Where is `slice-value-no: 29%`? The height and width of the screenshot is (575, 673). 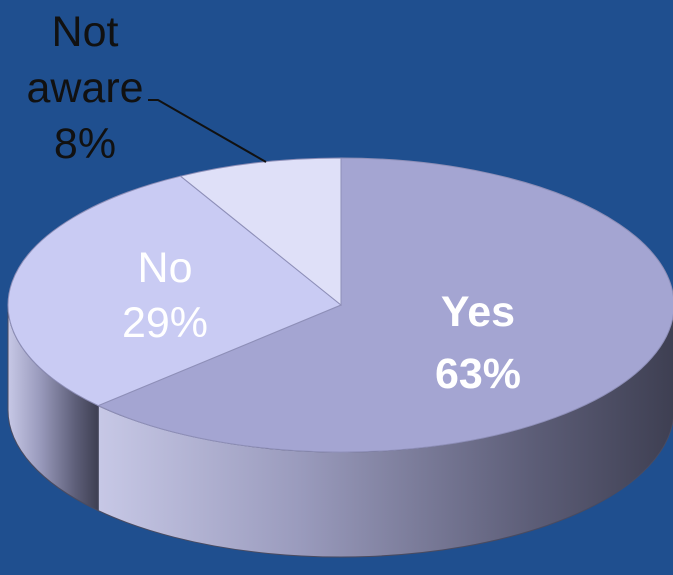
slice-value-no: 29% is located at coordinates (165, 323).